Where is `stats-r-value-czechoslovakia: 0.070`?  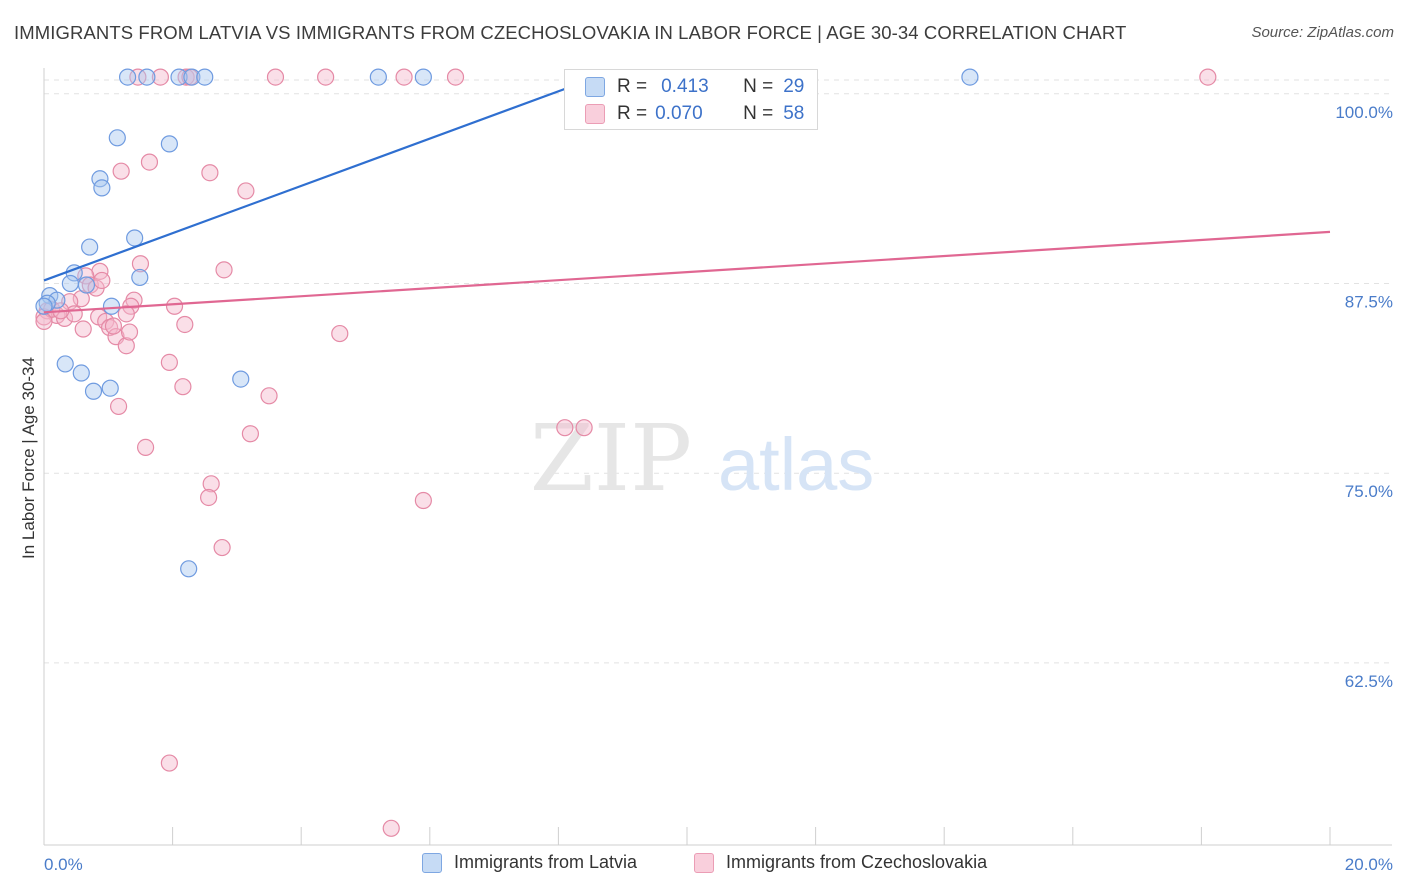 stats-r-value-czechoslovakia: 0.070 is located at coordinates (679, 113).